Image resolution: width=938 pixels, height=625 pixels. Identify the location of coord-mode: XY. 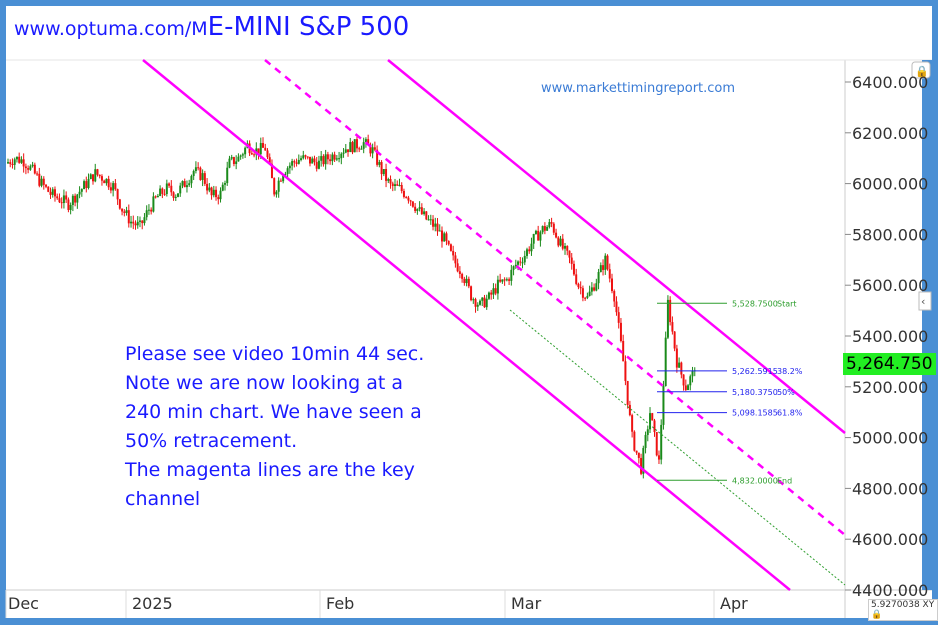
(928, 605).